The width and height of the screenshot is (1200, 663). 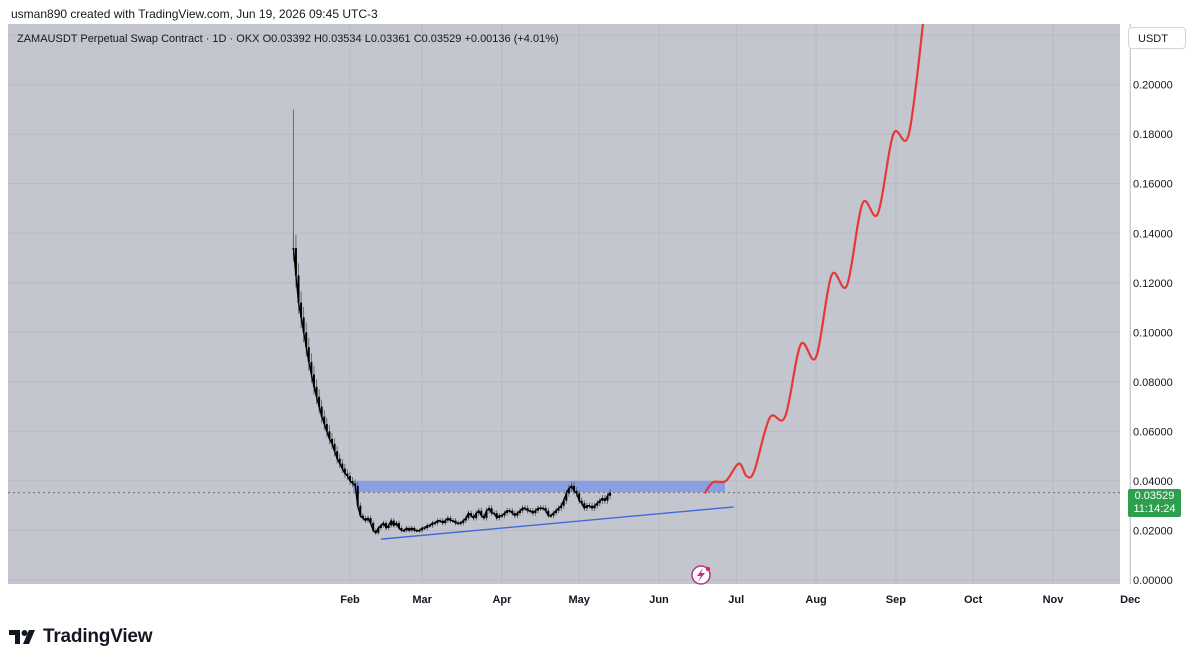 What do you see at coordinates (1153, 234) in the screenshot?
I see `y-tick-label: 0.14000` at bounding box center [1153, 234].